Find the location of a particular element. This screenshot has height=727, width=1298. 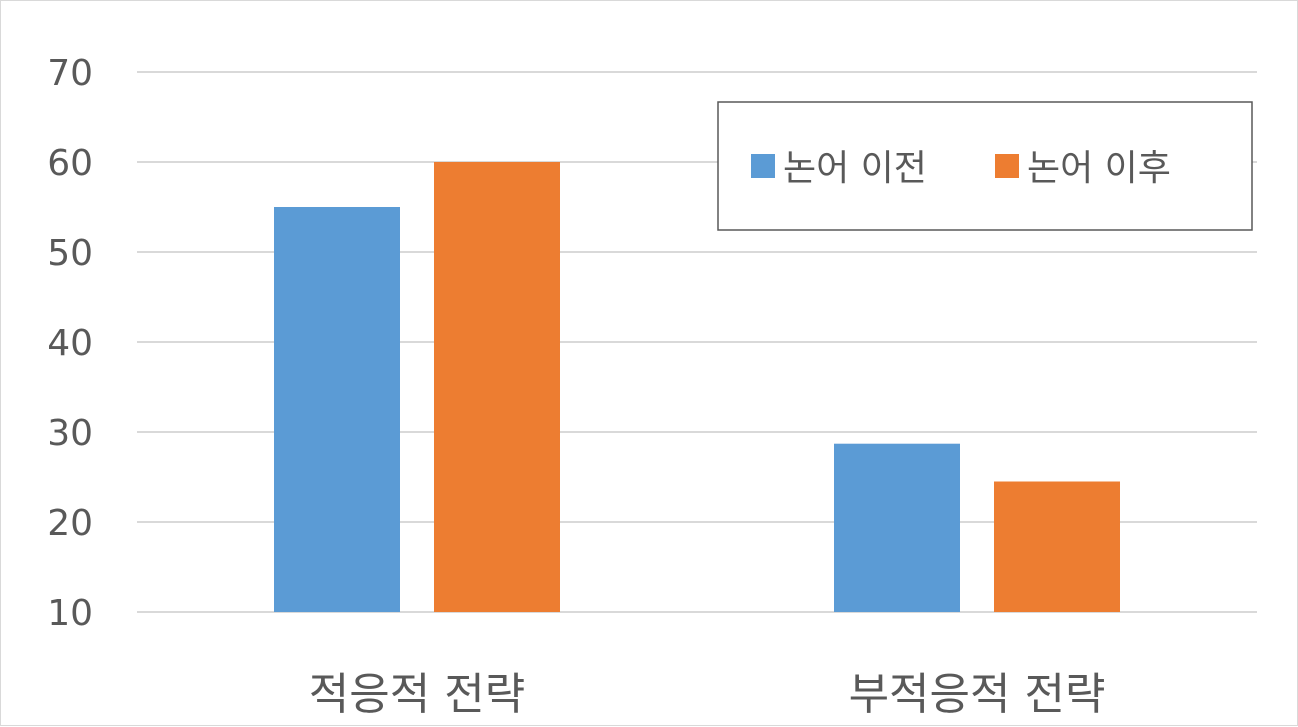

y-axis-ticks: 10 20 30 40 50 60 70 is located at coordinates (70, 343).